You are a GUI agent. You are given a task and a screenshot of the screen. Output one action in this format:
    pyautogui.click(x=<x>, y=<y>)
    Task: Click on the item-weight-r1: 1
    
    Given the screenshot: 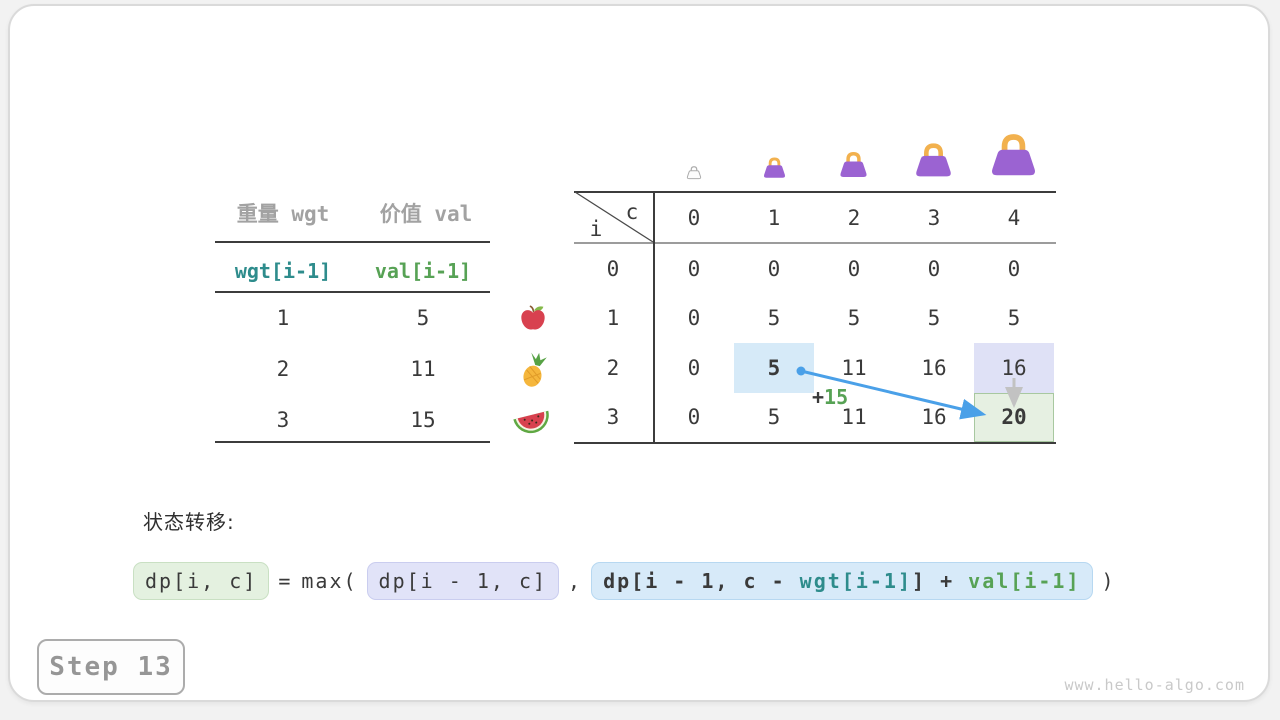 What is the action you would take?
    pyautogui.click(x=283, y=318)
    